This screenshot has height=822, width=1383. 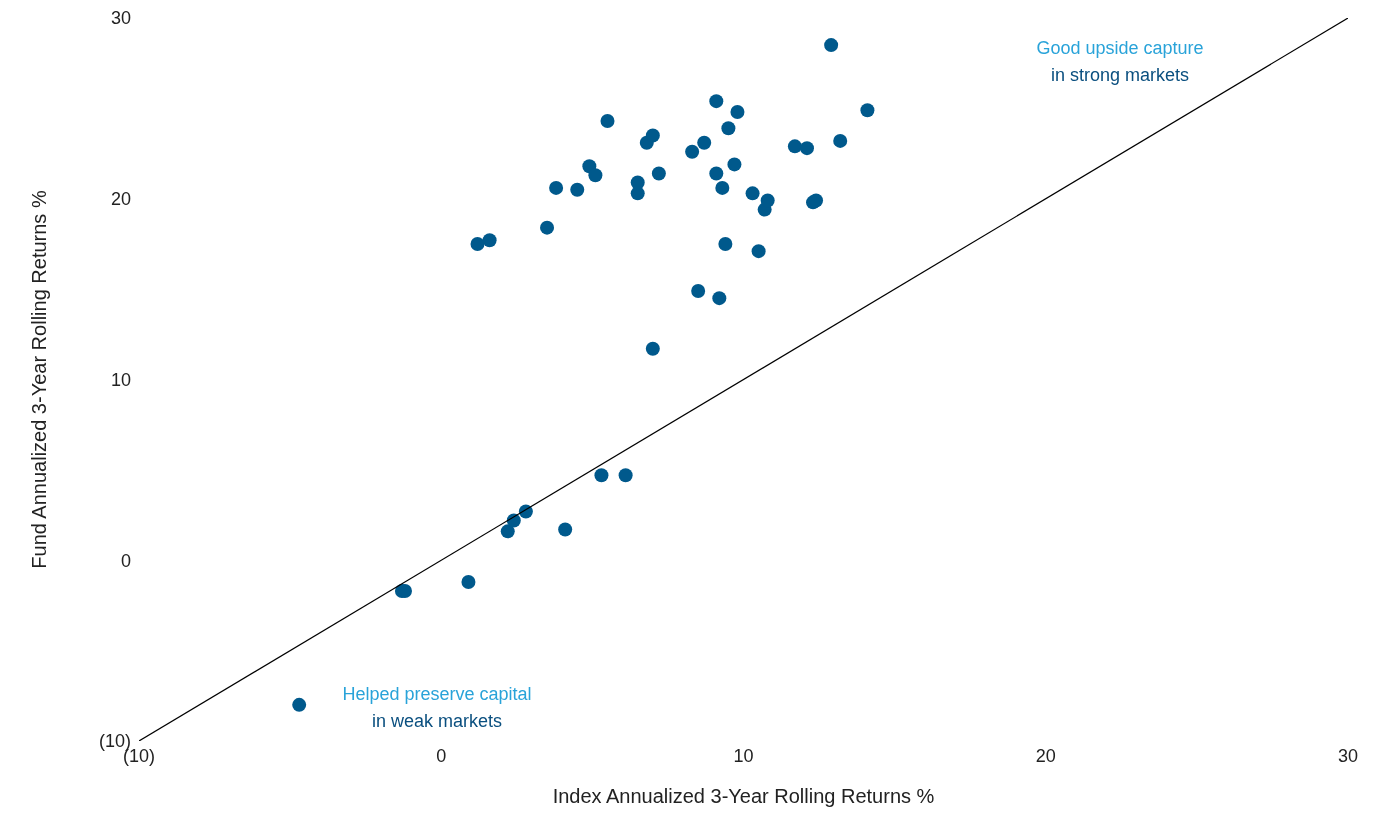 What do you see at coordinates (743, 796) in the screenshot?
I see `x-axis-title: Index Annualized 3-Year Rolling Returns %` at bounding box center [743, 796].